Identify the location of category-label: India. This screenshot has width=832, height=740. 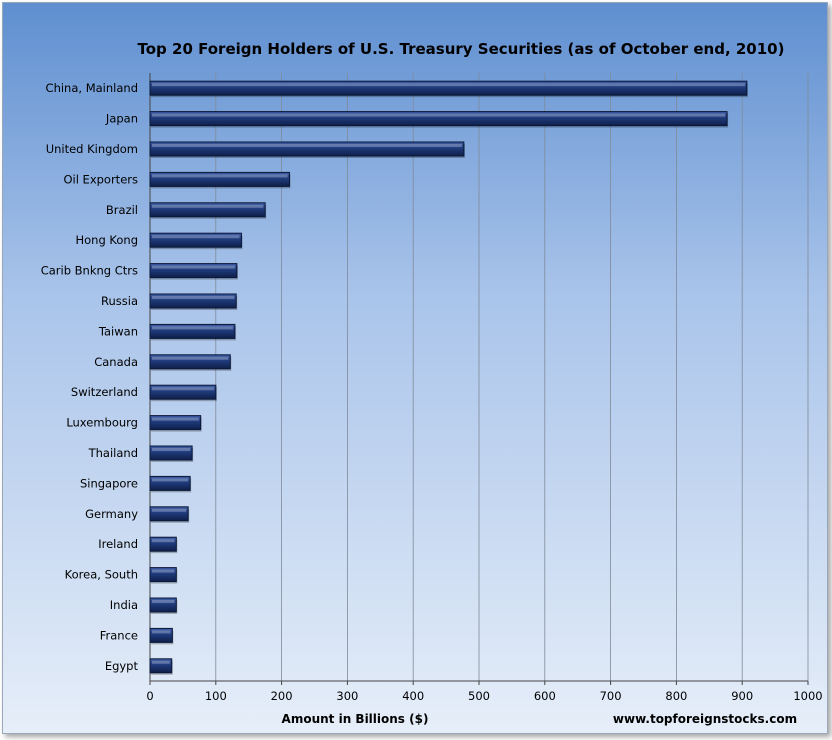
(124, 605).